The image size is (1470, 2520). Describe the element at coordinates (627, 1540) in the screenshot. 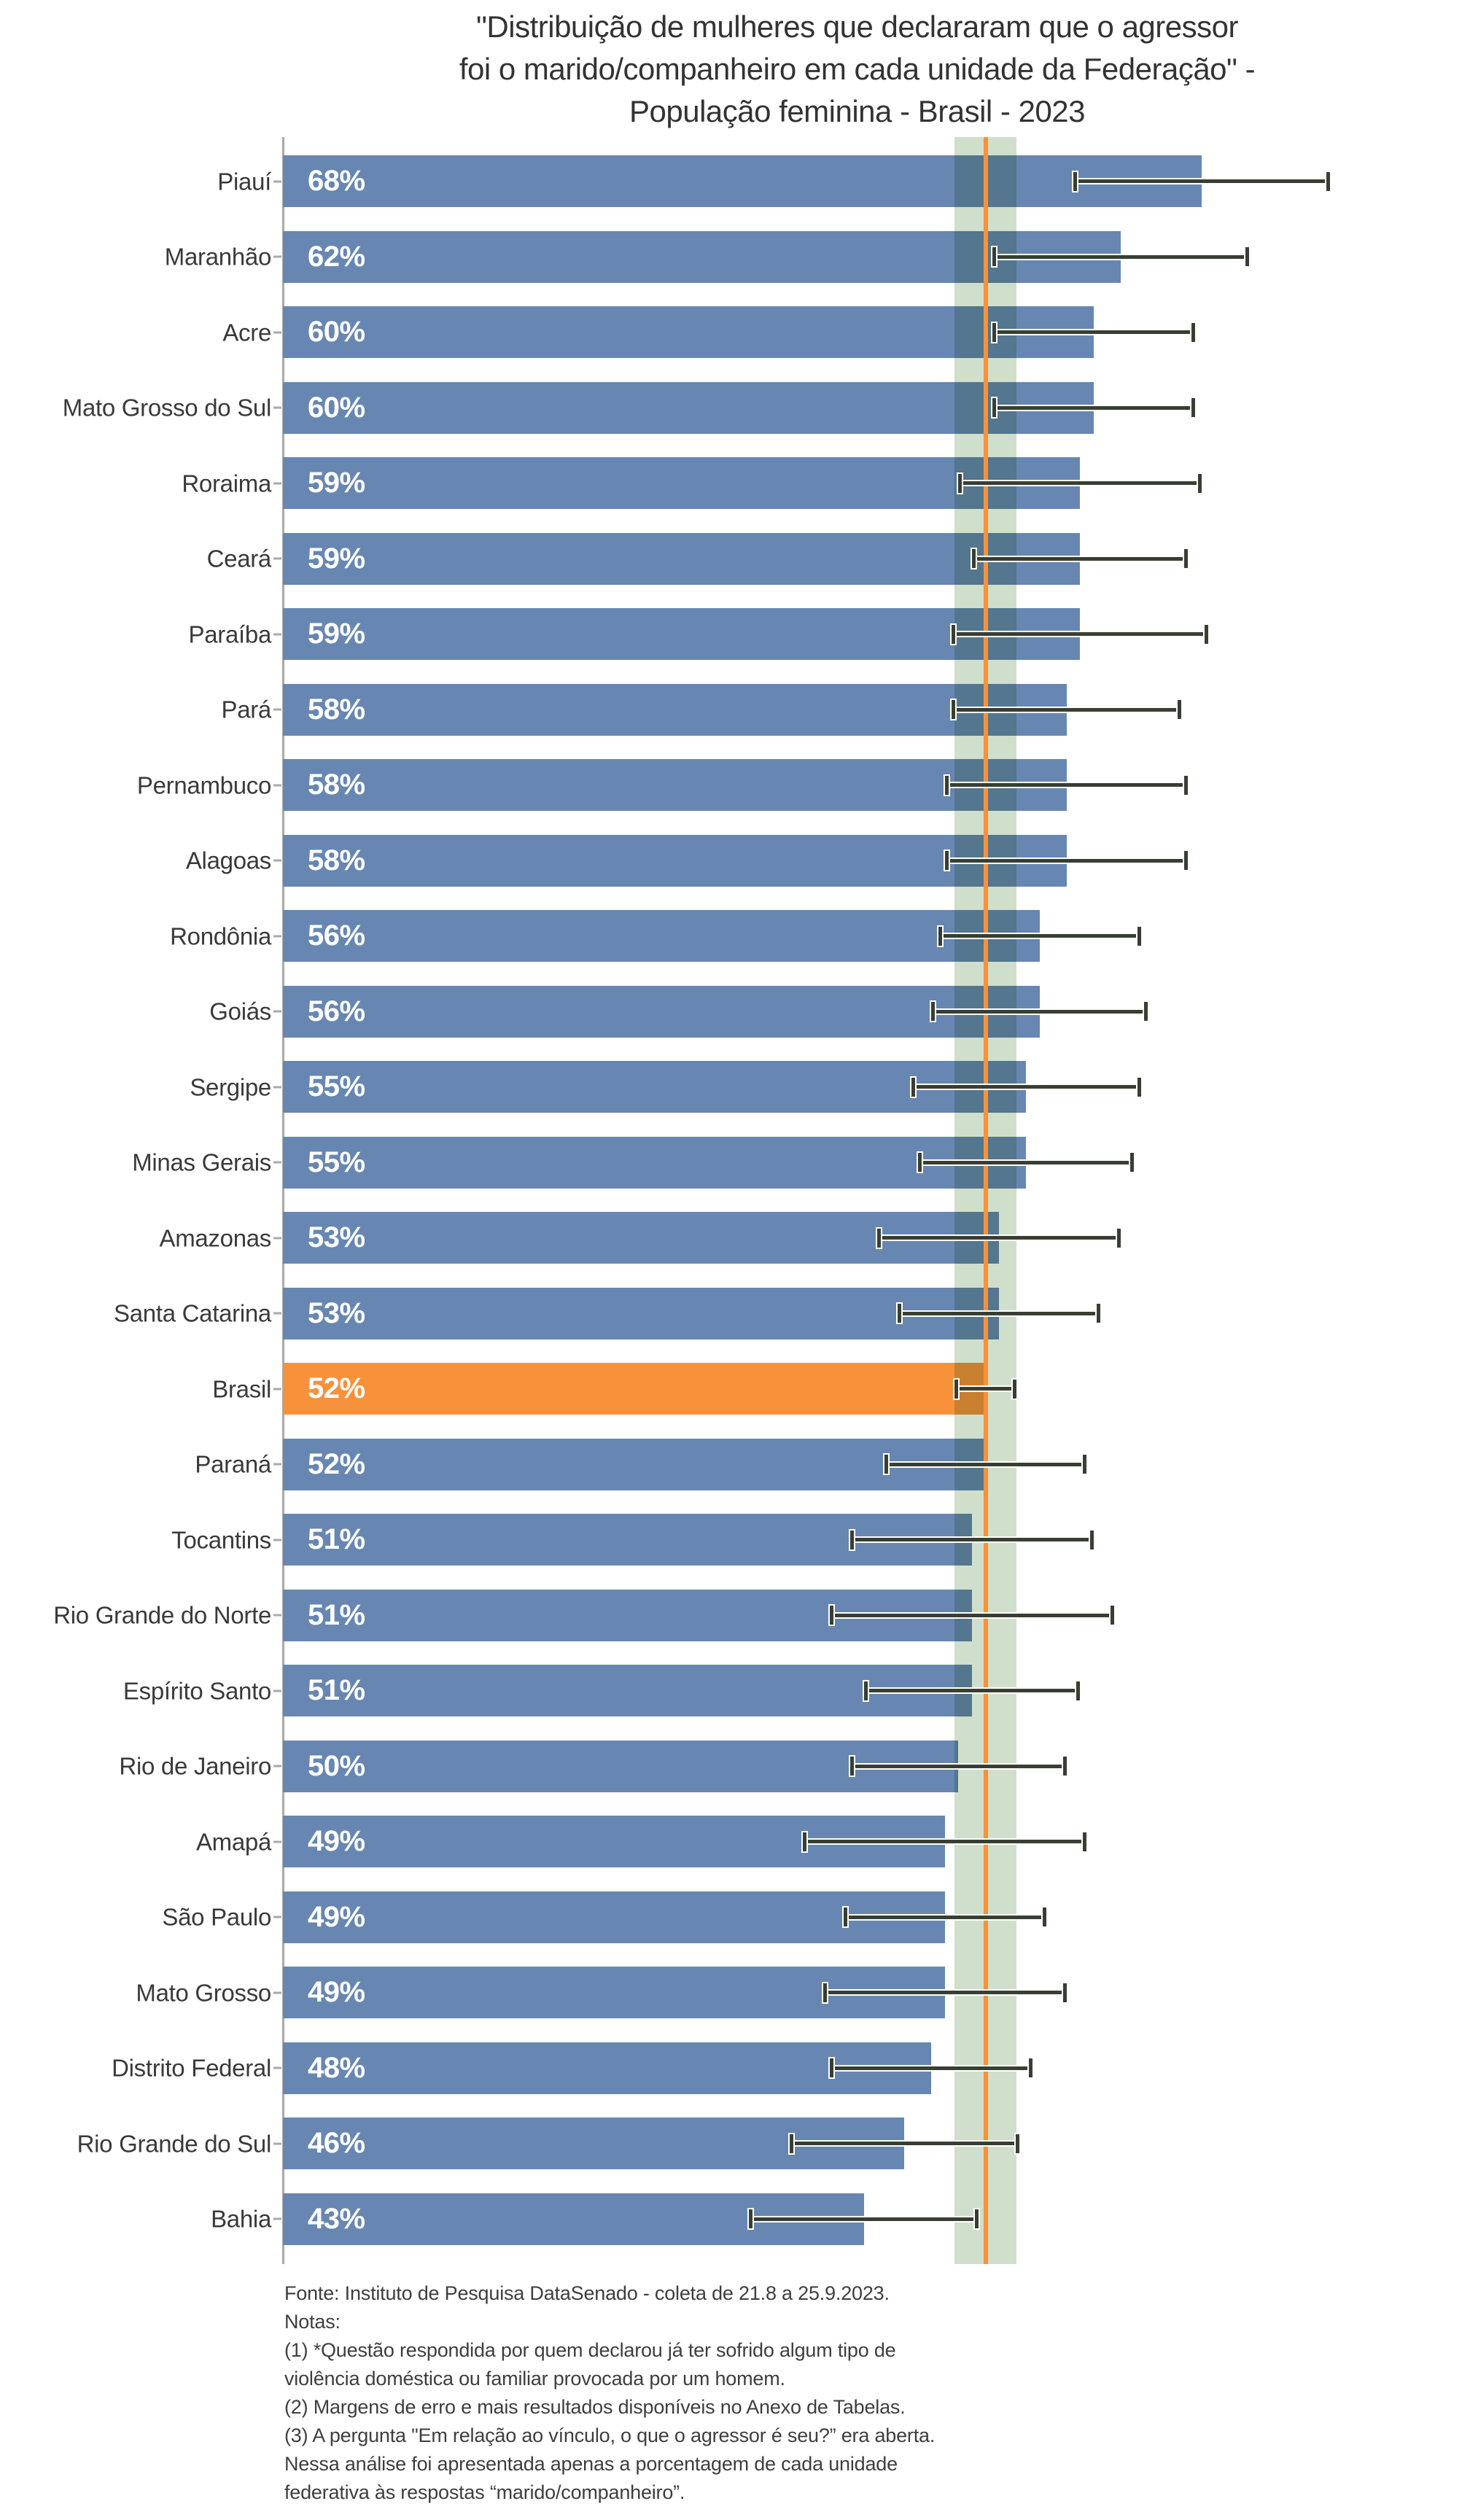

I see `value-bar: 51%` at that location.